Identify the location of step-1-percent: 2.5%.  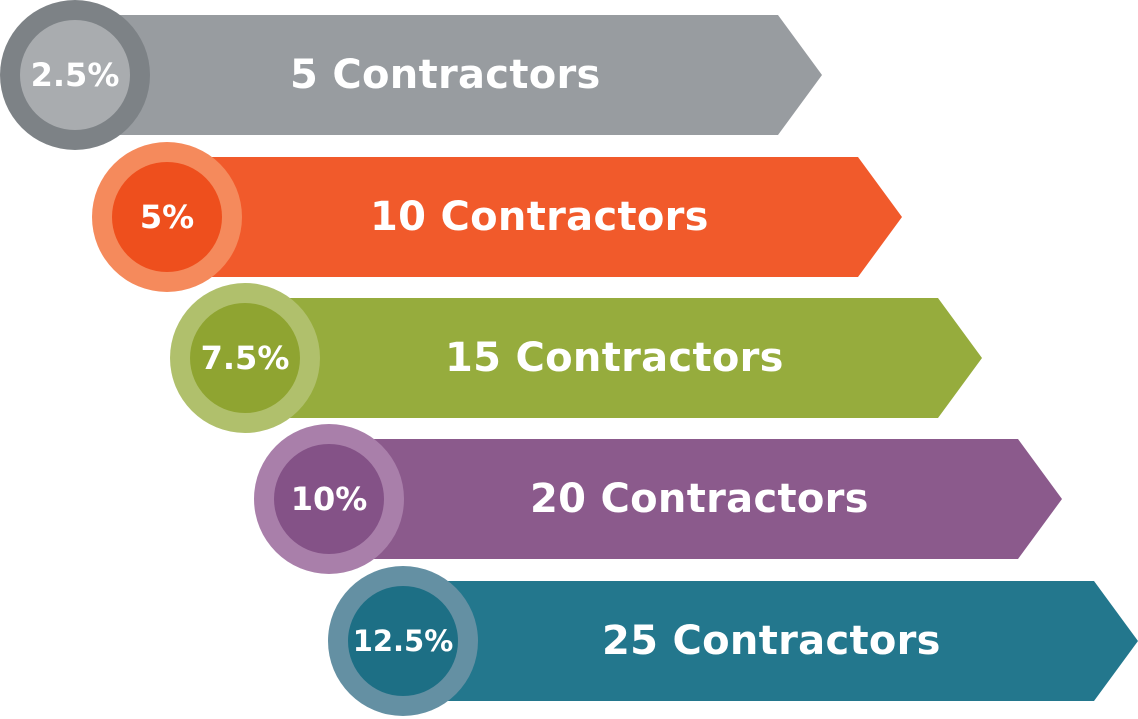
(75, 75).